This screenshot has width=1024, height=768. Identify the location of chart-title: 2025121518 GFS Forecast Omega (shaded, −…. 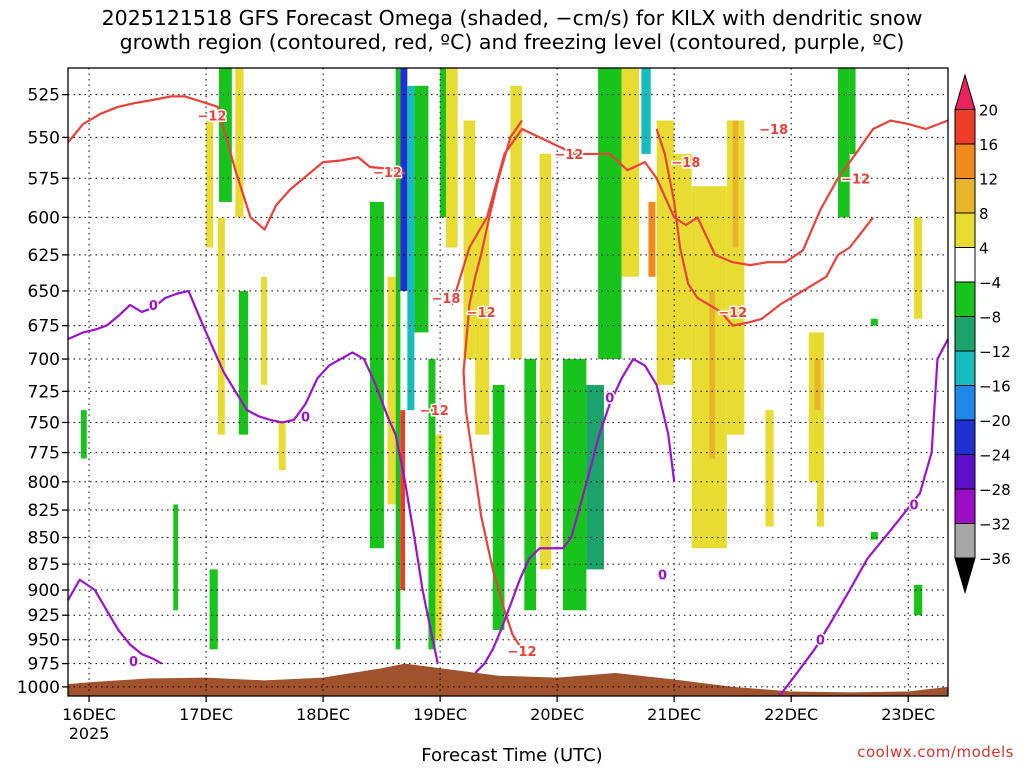
(512, 30).